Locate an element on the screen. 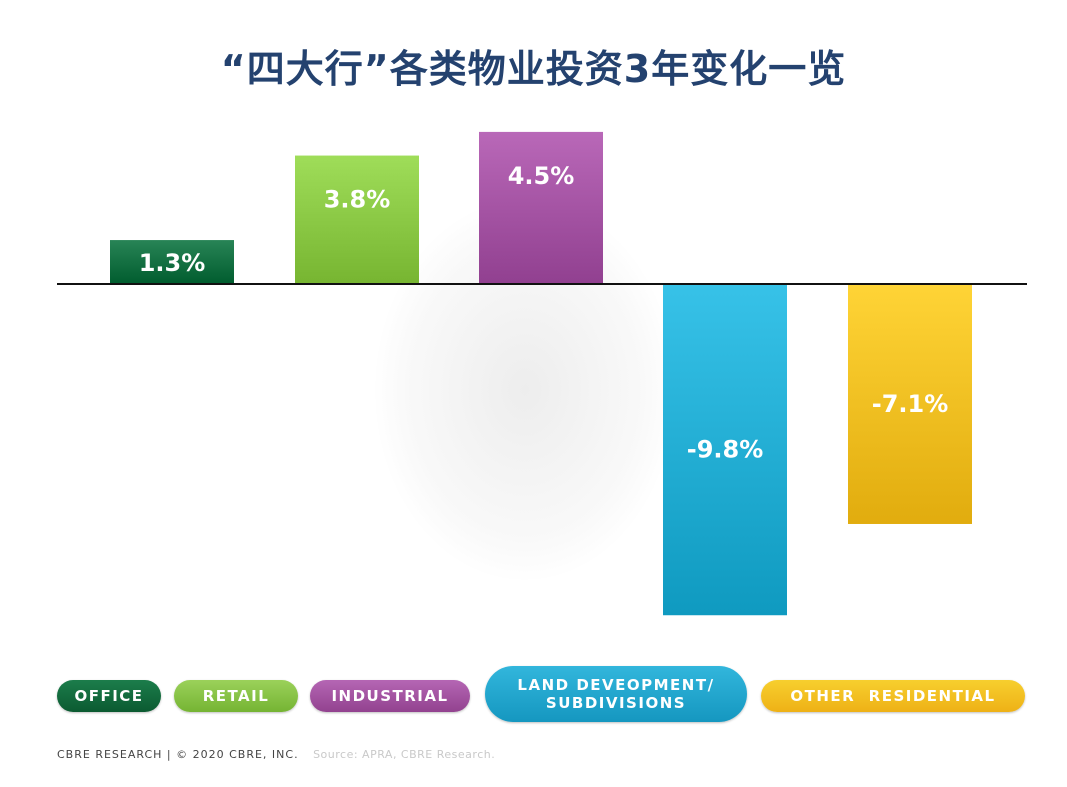 The width and height of the screenshot is (1067, 787). legend-office-label: OFFICE is located at coordinates (109, 696).